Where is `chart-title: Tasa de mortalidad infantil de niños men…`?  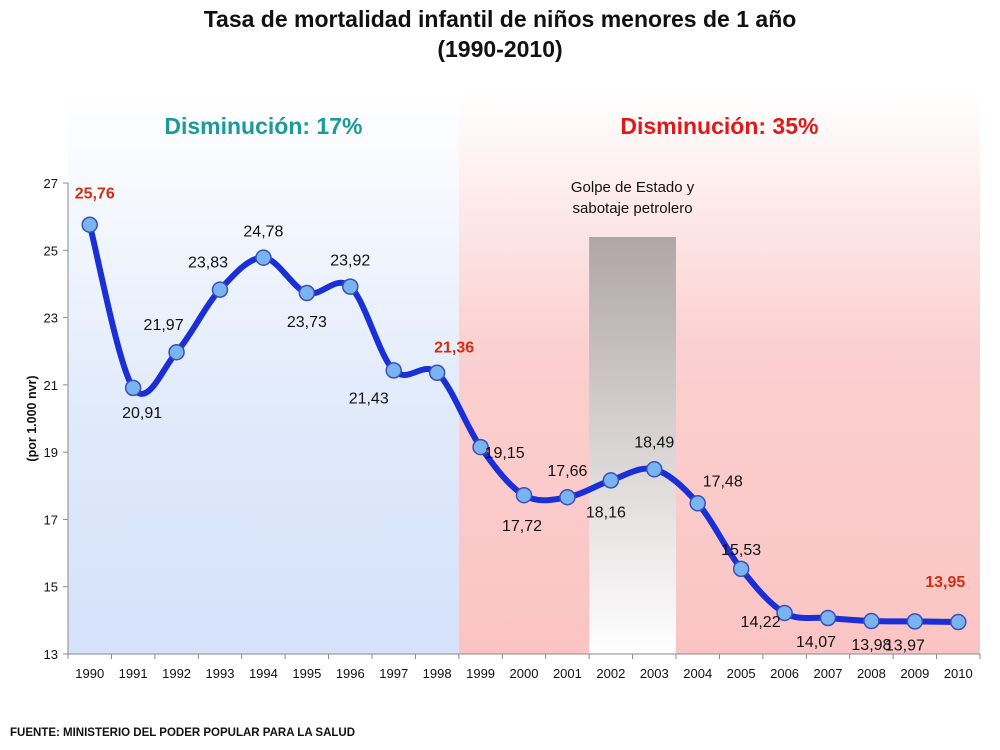
chart-title: Tasa de mortalidad infantil de niños men… is located at coordinates (500, 19).